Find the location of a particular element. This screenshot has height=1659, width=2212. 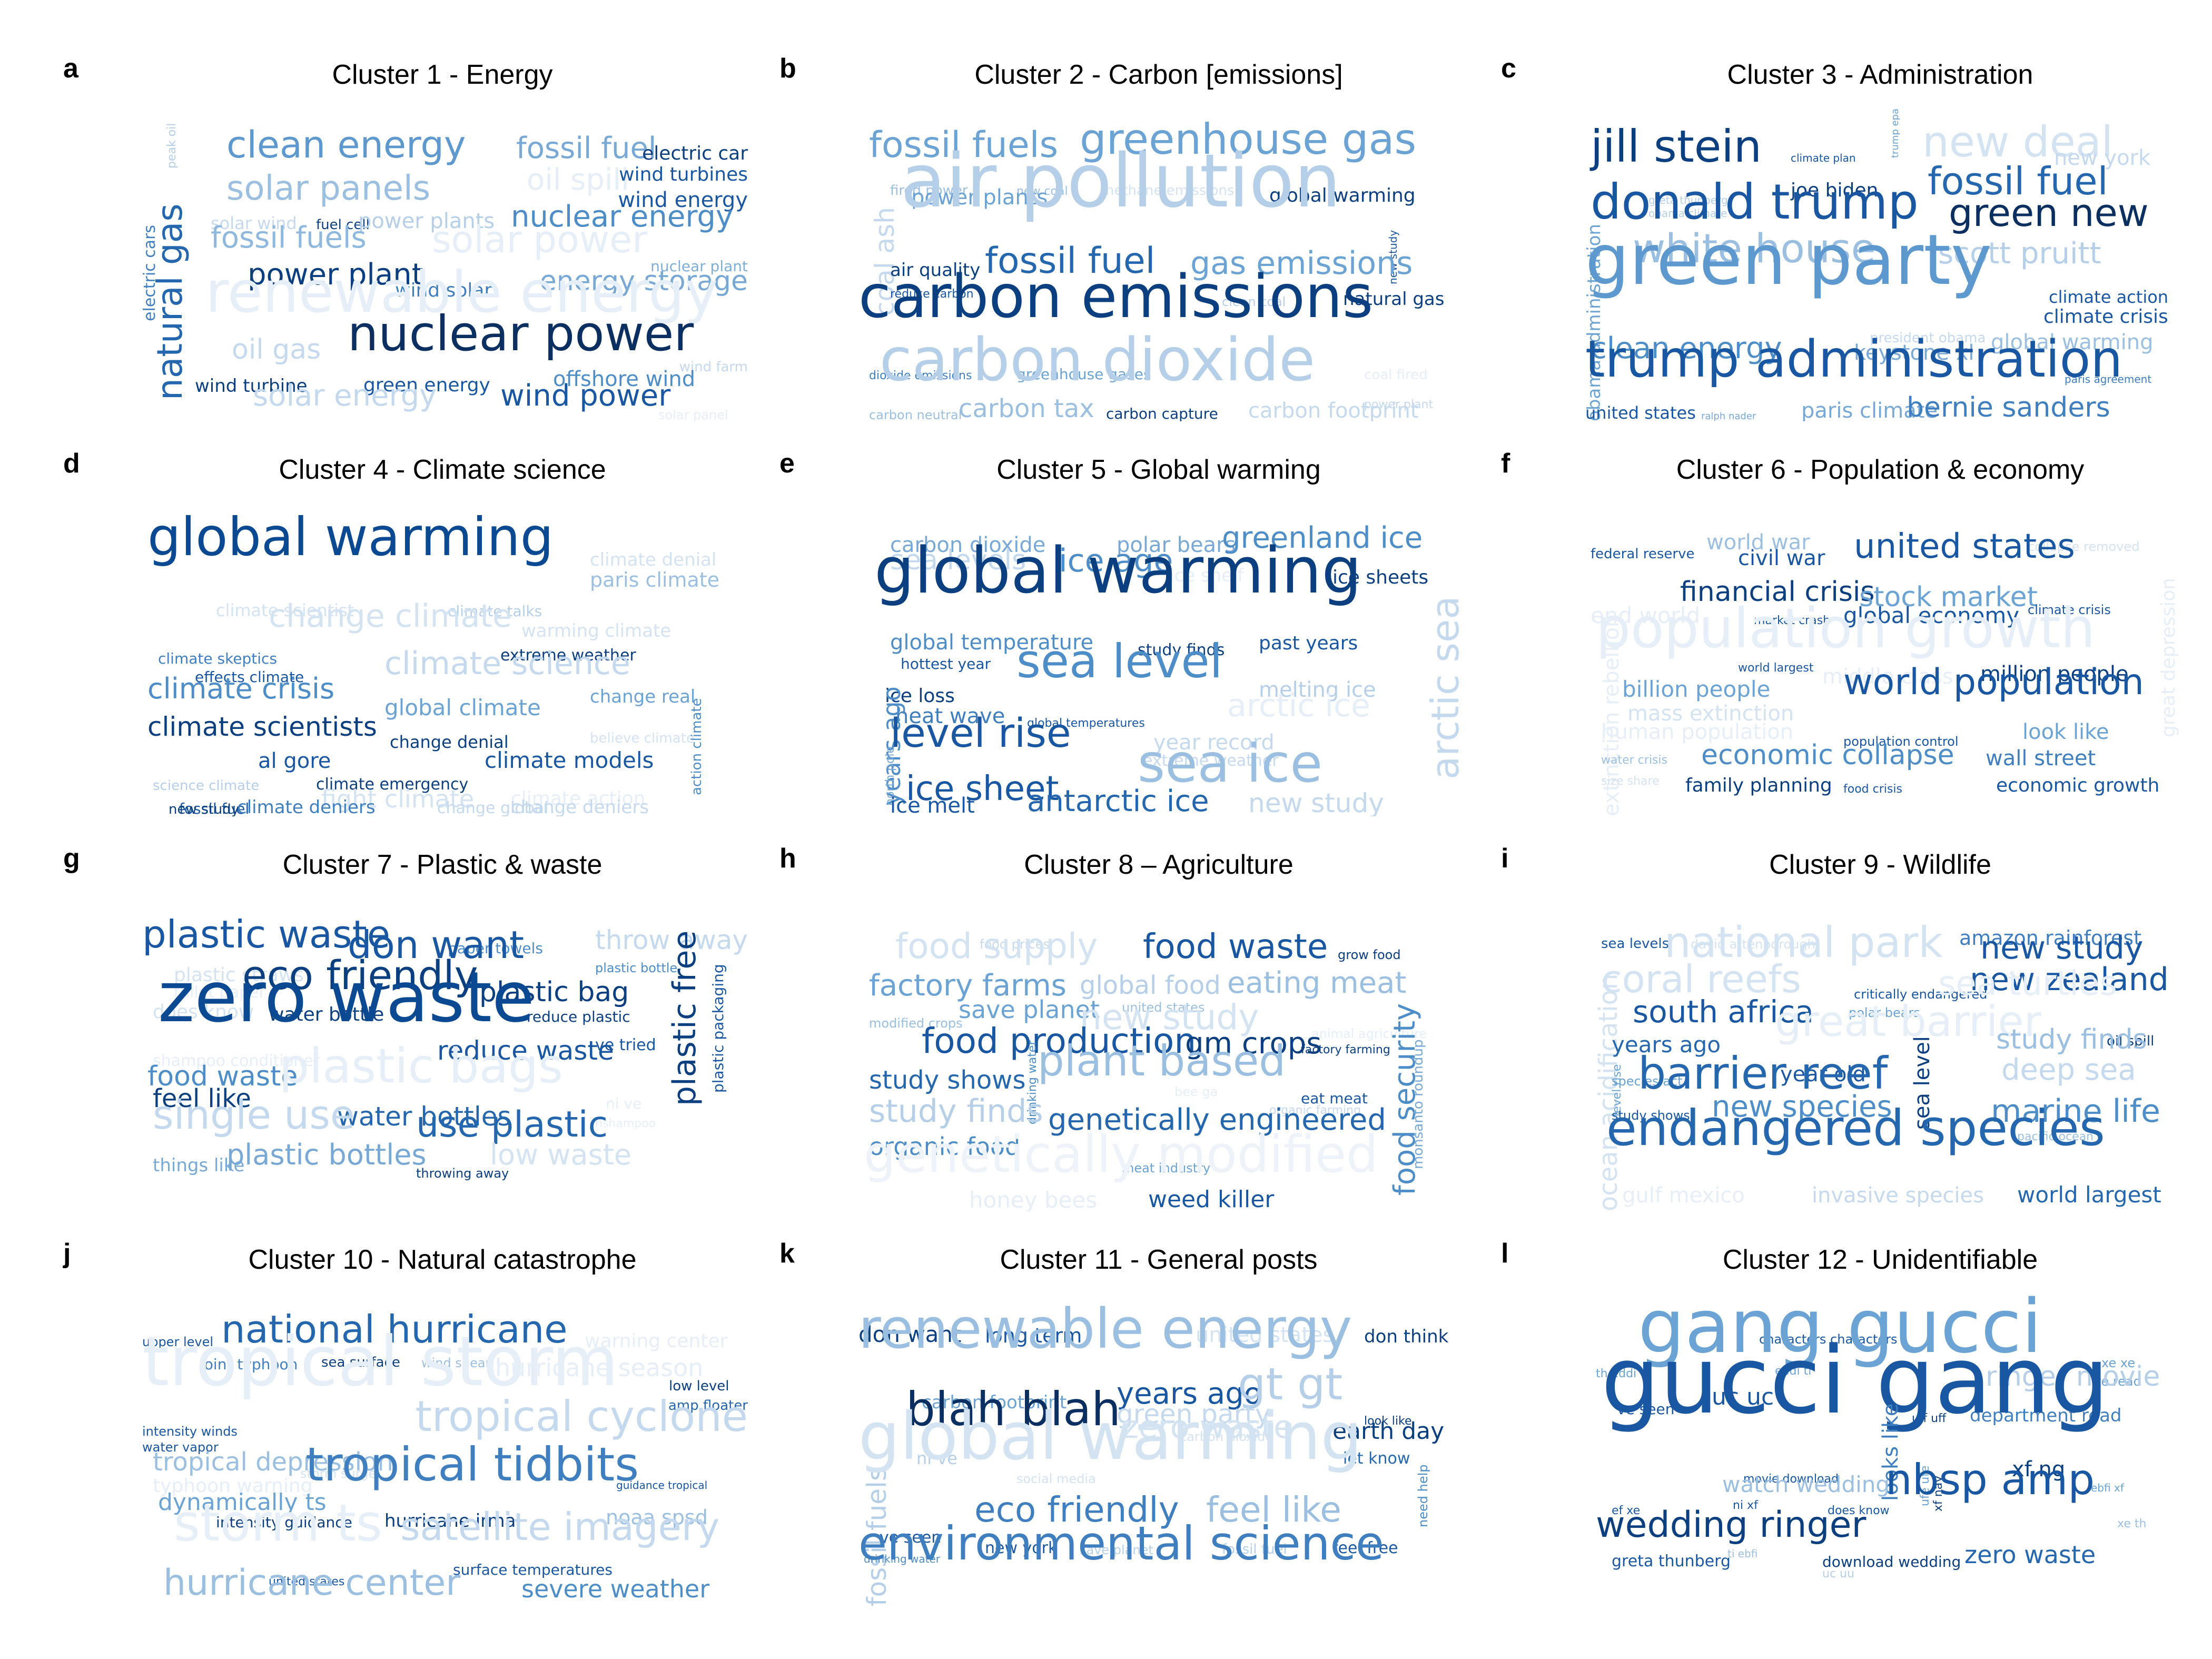

cloud-word: new species is located at coordinates (1802, 1107).